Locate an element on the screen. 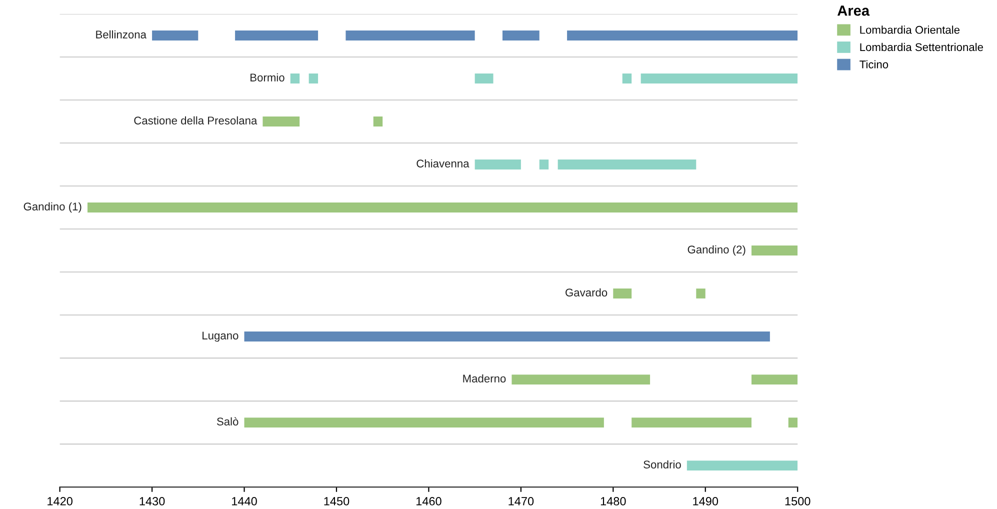 This screenshot has width=997, height=509. x-tick-label: 1460 is located at coordinates (429, 501).